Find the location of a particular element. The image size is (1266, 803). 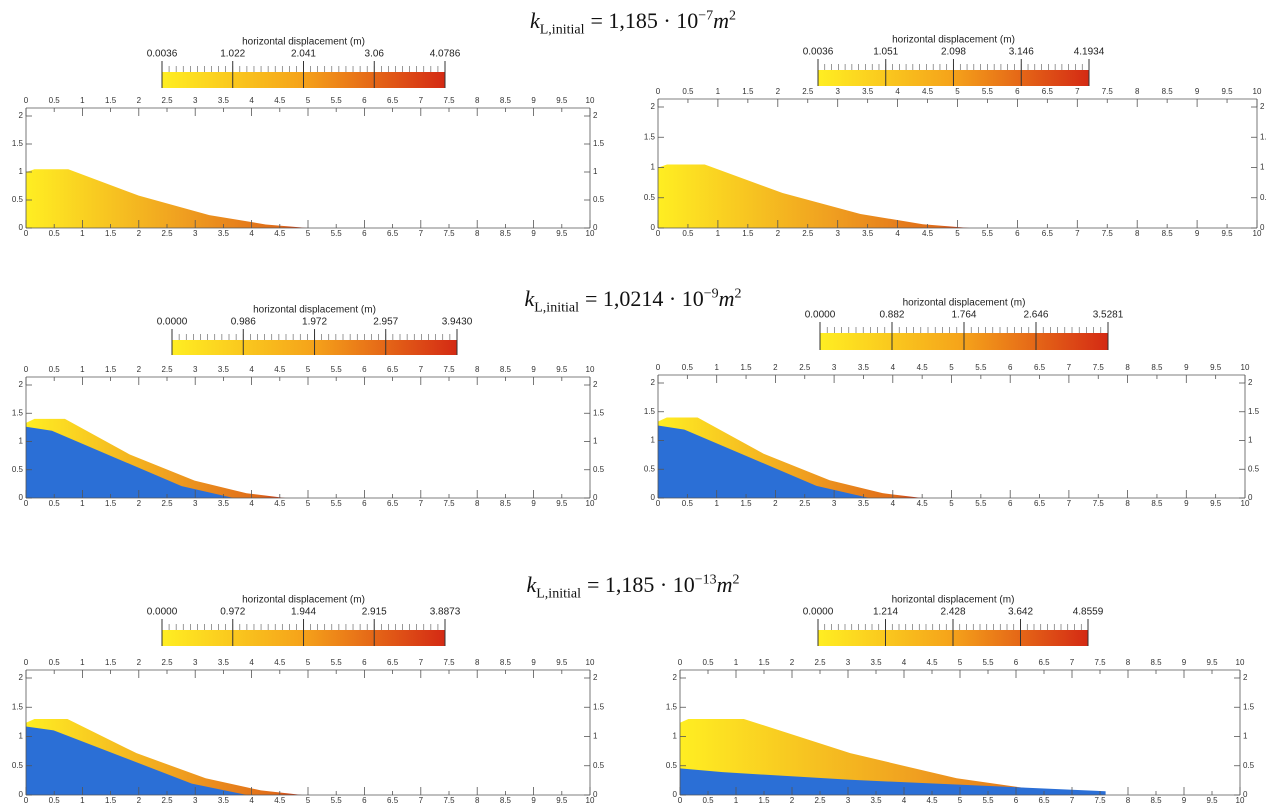

x-tick-label: 3.5 is located at coordinates (224, 503).